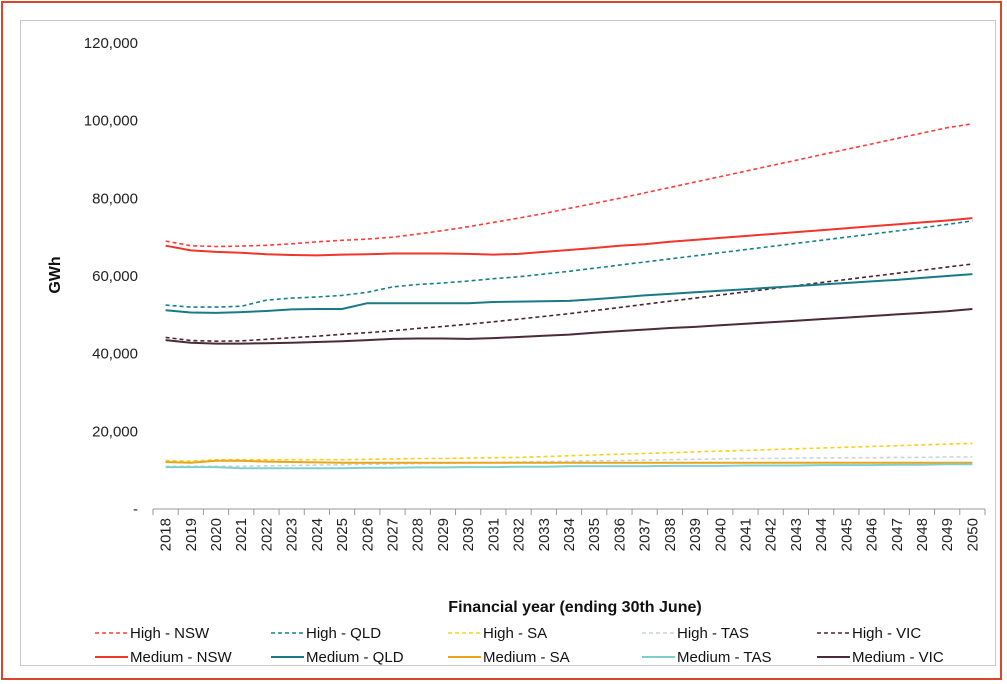  I want to click on y-tick-label: 40,000, so click(115, 354).